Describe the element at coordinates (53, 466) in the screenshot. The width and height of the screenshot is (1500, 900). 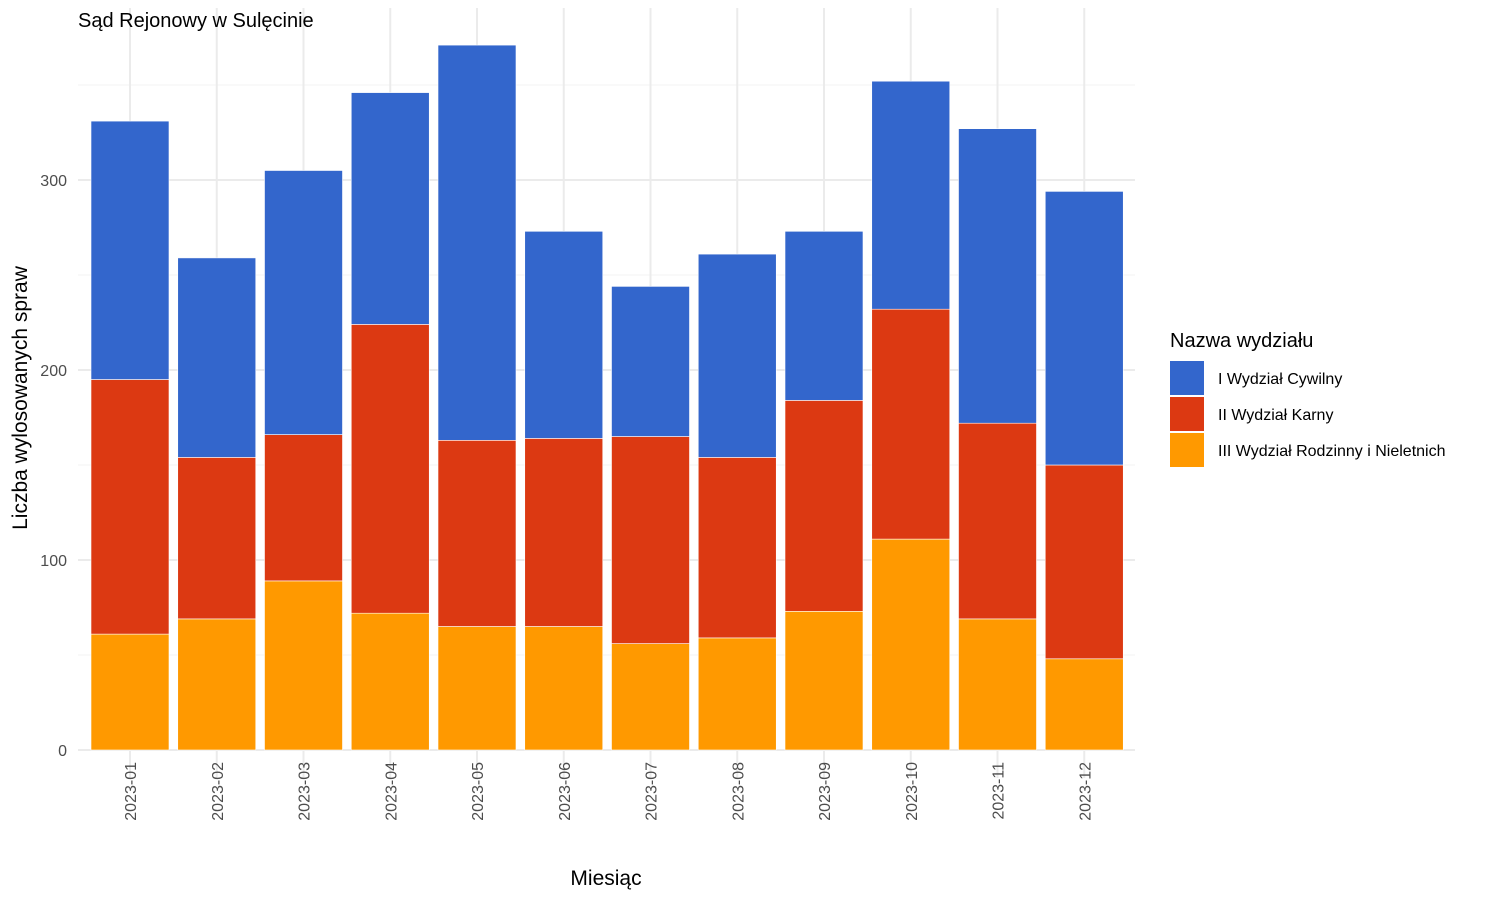
I see `y-axis-ticks: 0 100 200 300` at that location.